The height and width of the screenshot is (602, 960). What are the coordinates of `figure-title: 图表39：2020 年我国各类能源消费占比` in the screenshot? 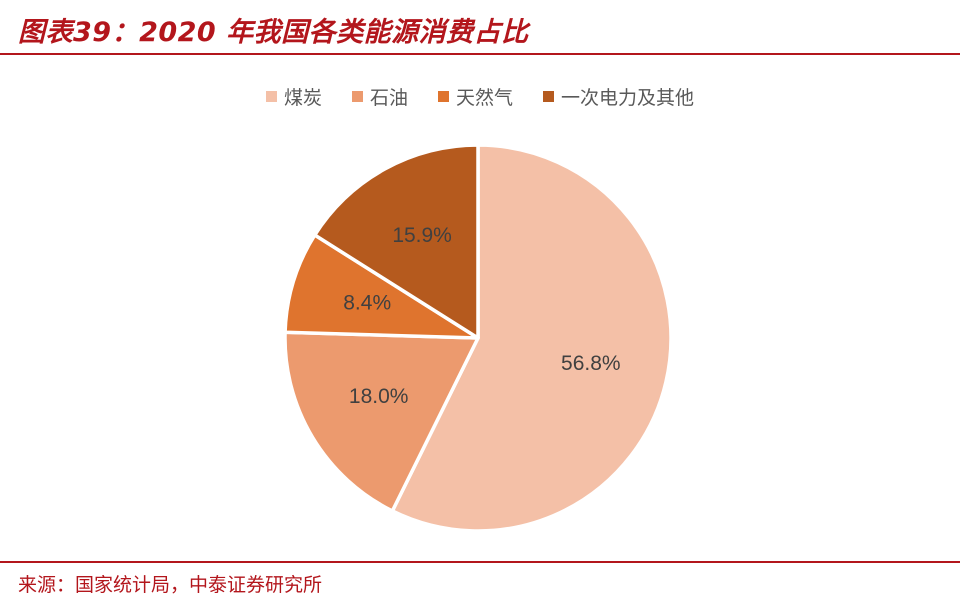 It's located at (273, 32).